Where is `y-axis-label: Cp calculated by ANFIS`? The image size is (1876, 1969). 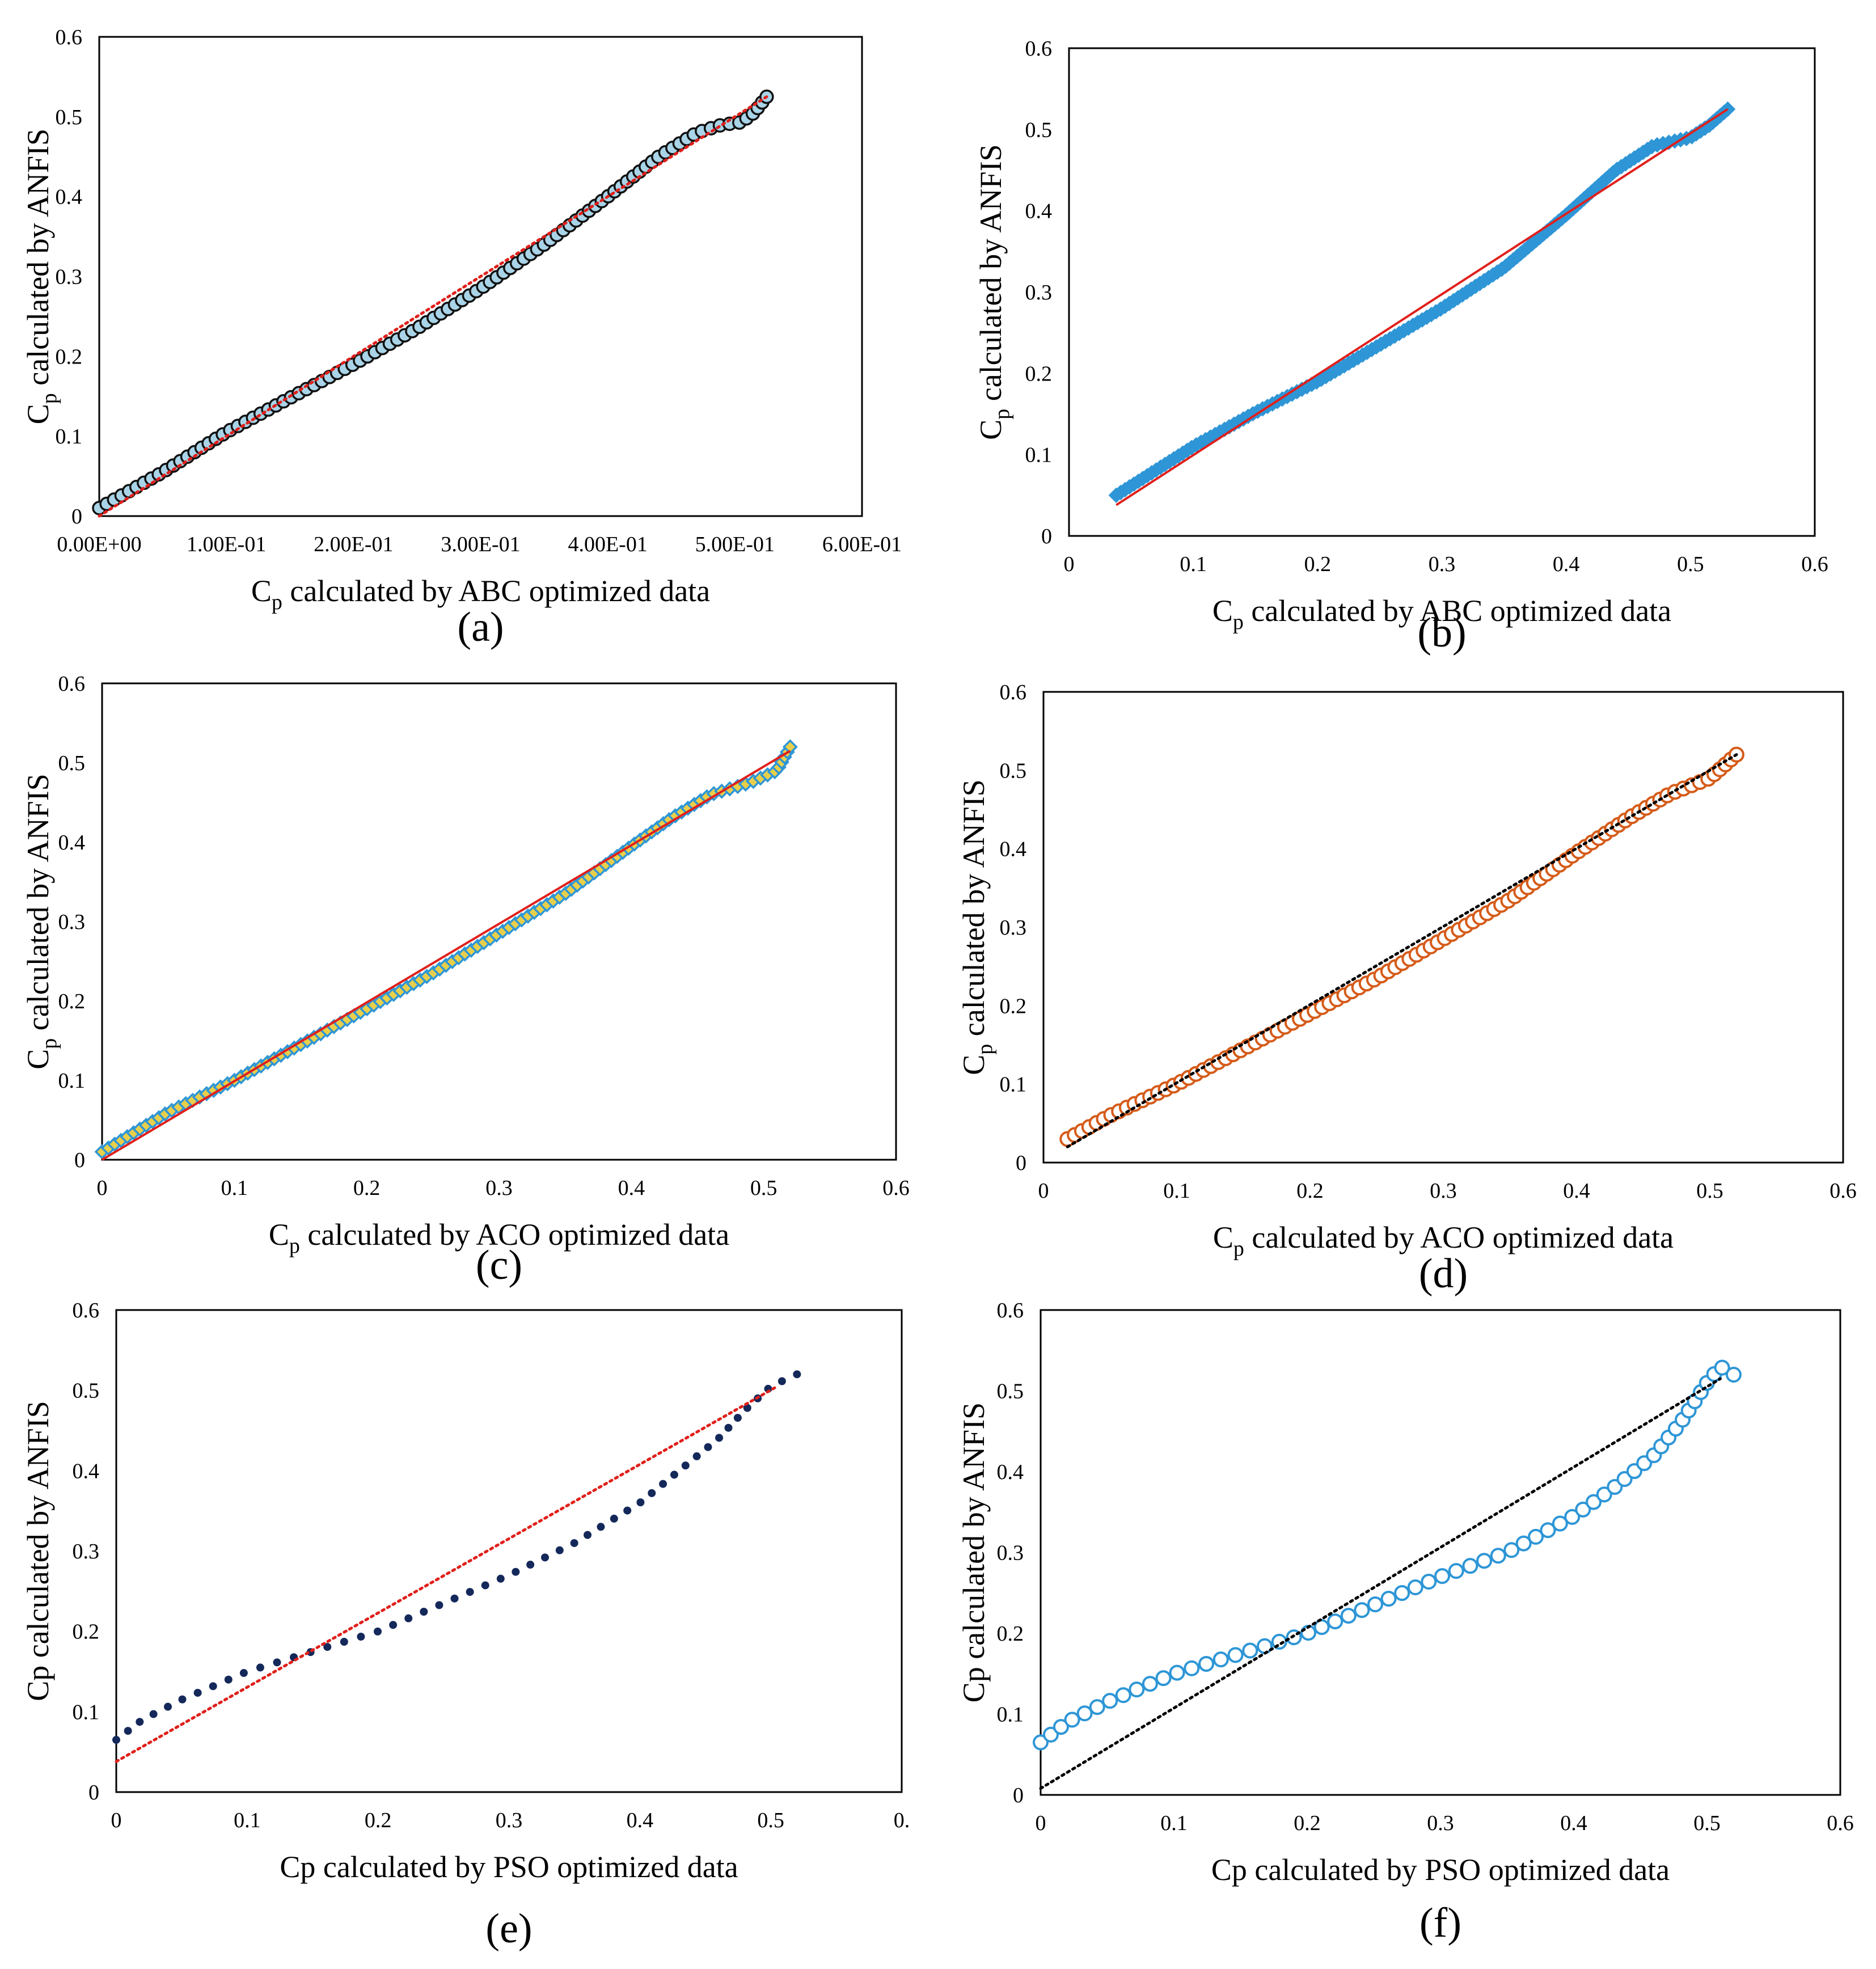 y-axis-label: Cp calculated by ANFIS is located at coordinates (41, 276).